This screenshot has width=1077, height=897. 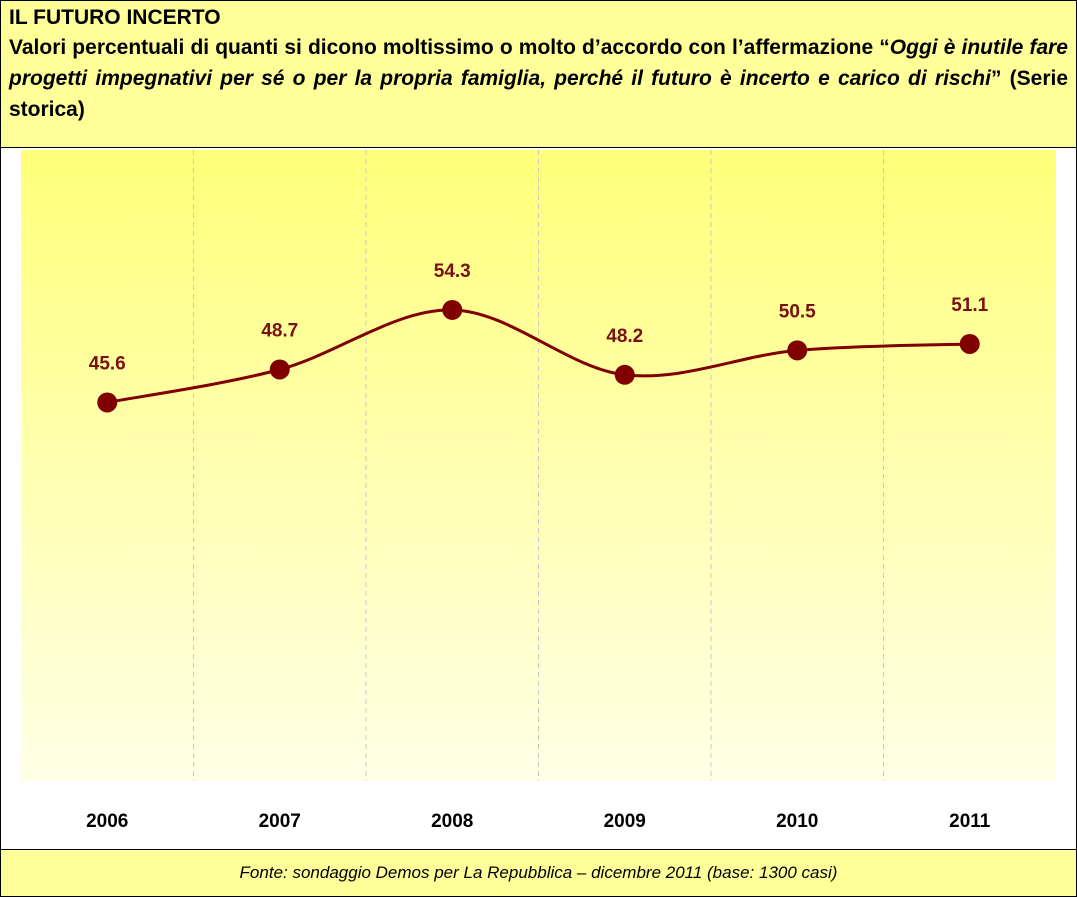 What do you see at coordinates (107, 363) in the screenshot?
I see `data-label: 45.6` at bounding box center [107, 363].